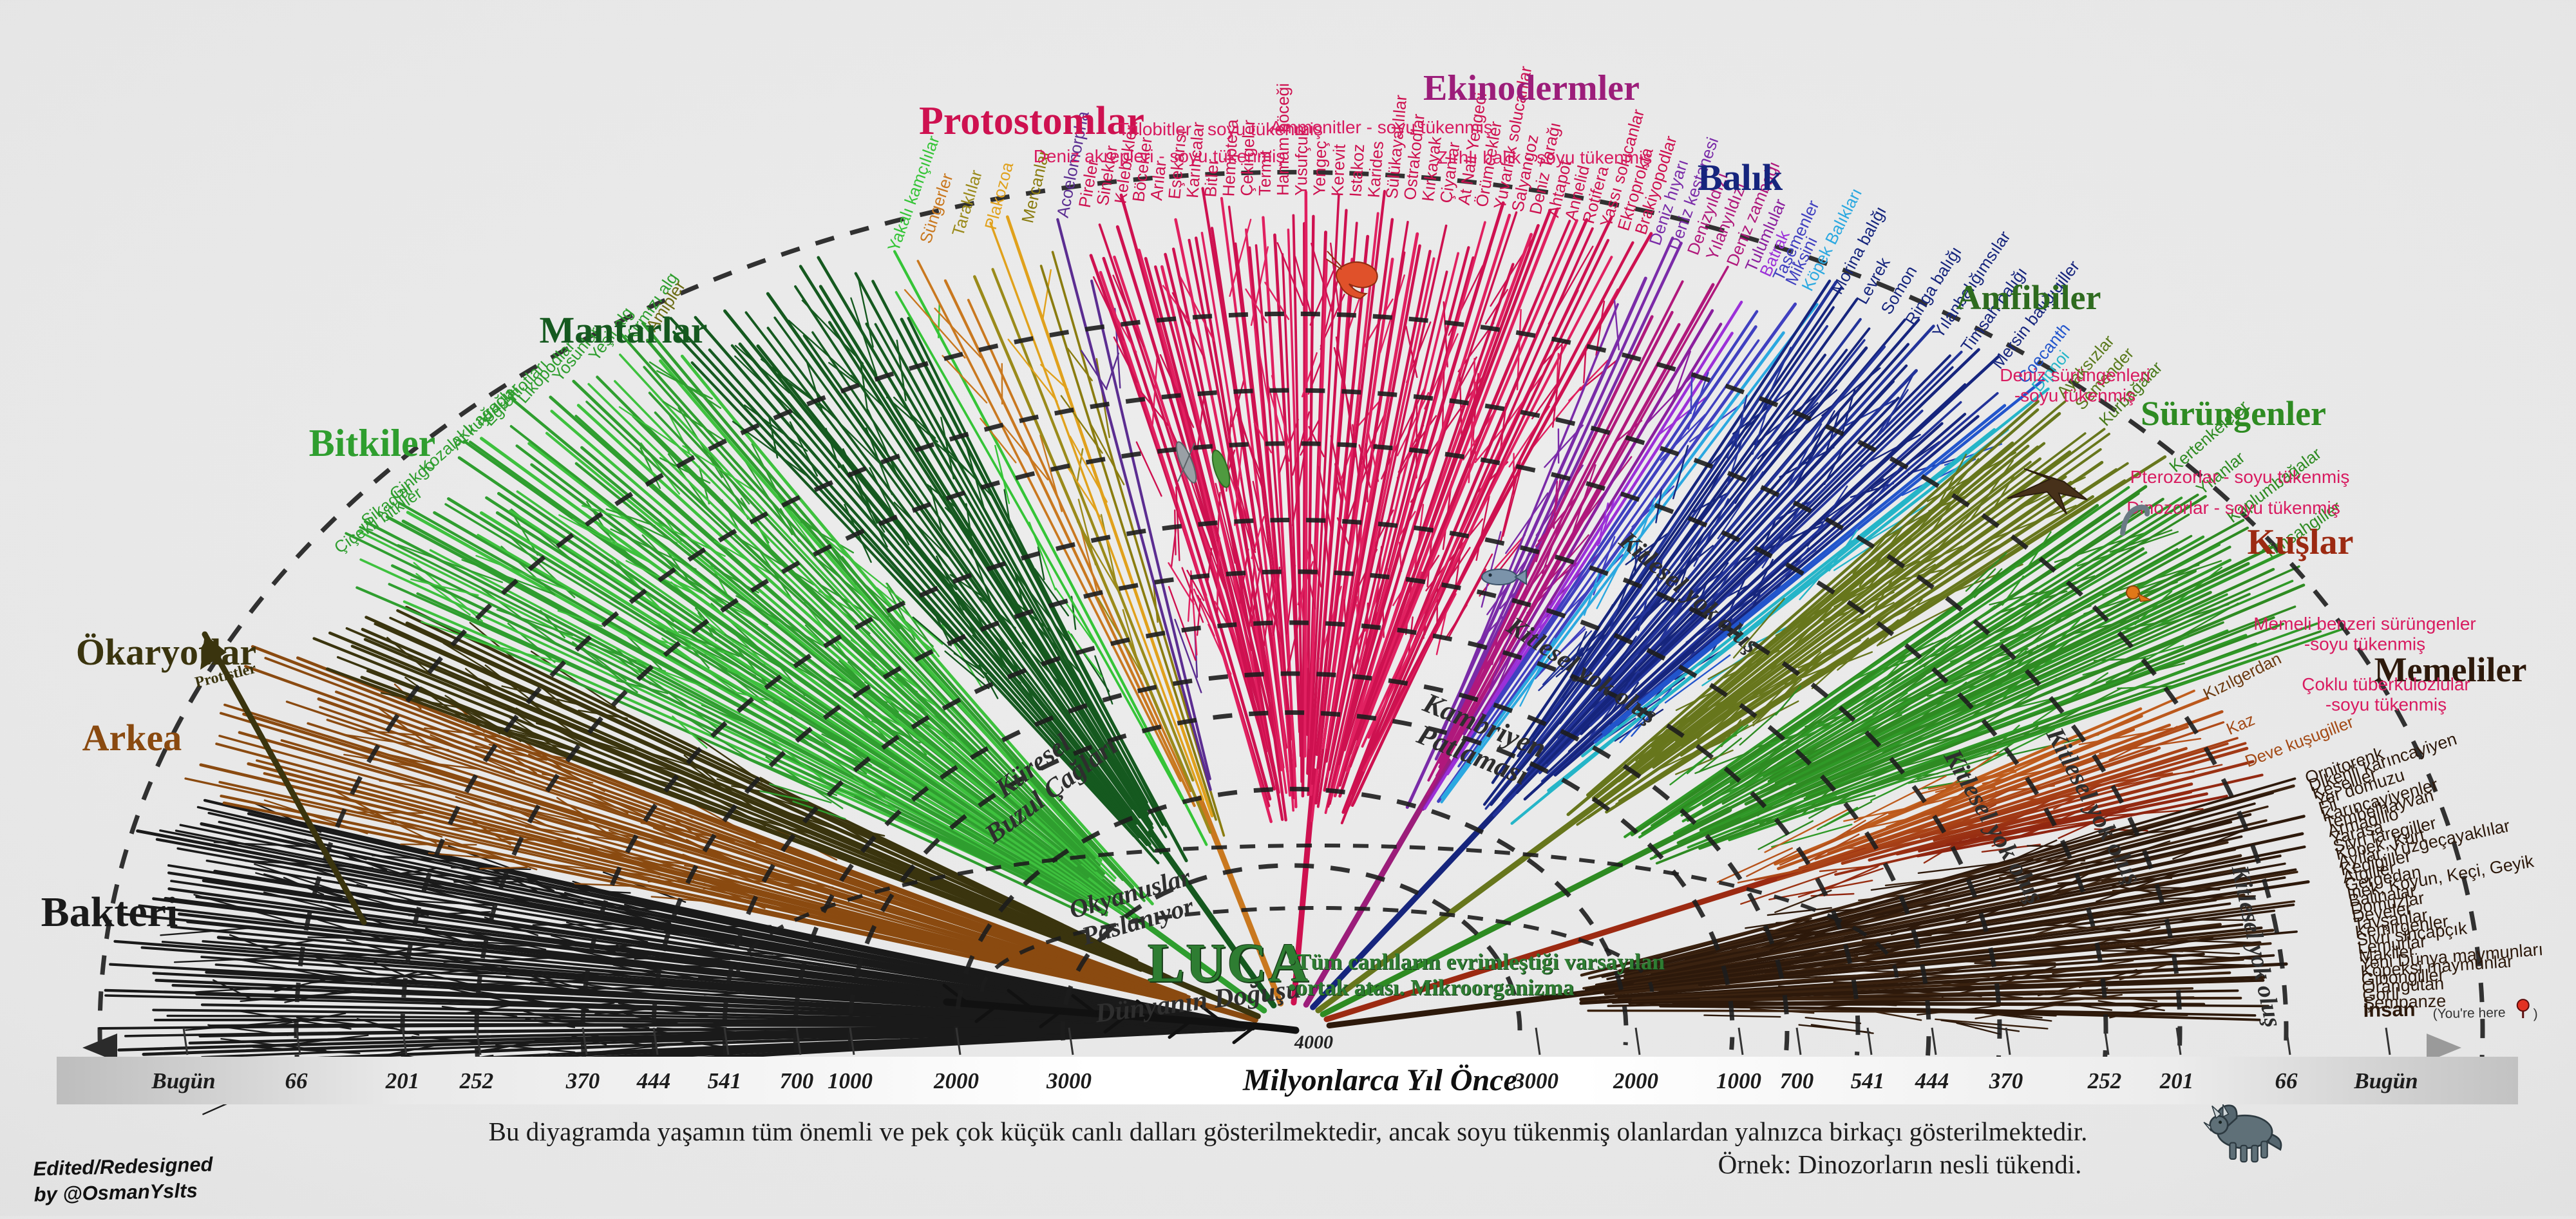  I want to click on tip-label-birds: Kızılgerdan, so click(2242, 676).